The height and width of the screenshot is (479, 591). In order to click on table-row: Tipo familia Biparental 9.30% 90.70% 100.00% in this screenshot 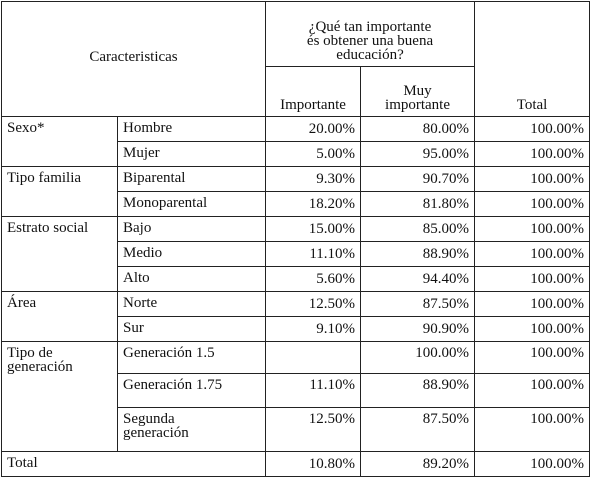, I will do `click(296, 191)`.